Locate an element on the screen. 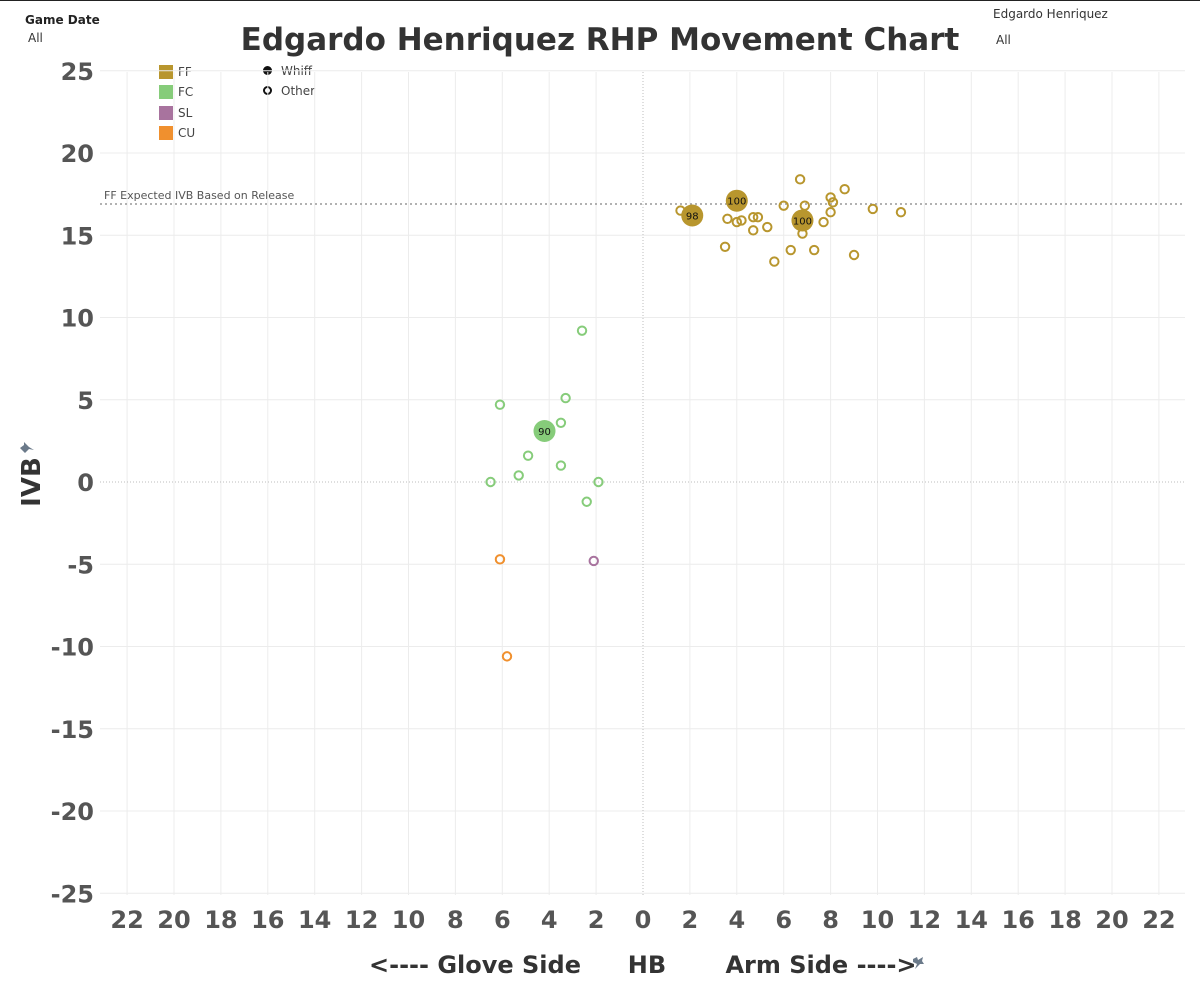  y-tick-label: -10 is located at coordinates (72, 648).